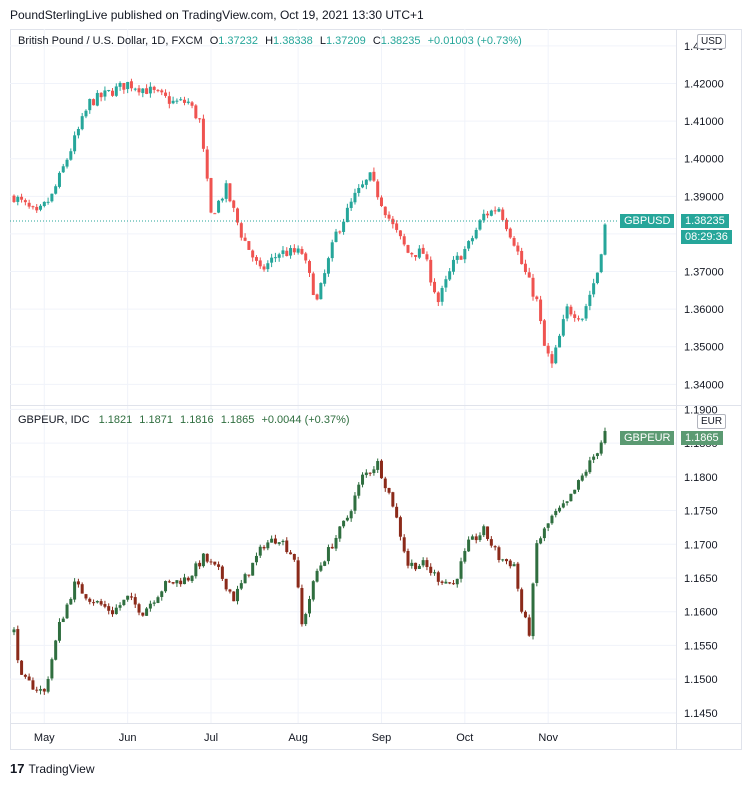  What do you see at coordinates (705, 221) in the screenshot?
I see `gbpusd-price-tag: 1.38235` at bounding box center [705, 221].